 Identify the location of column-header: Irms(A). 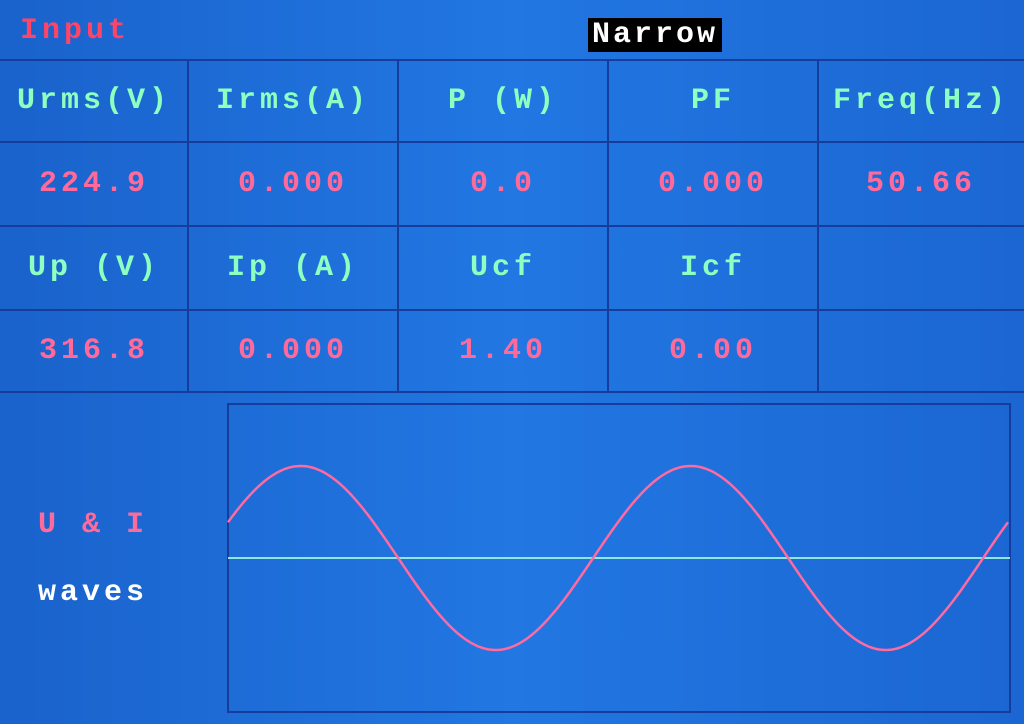
(293, 101).